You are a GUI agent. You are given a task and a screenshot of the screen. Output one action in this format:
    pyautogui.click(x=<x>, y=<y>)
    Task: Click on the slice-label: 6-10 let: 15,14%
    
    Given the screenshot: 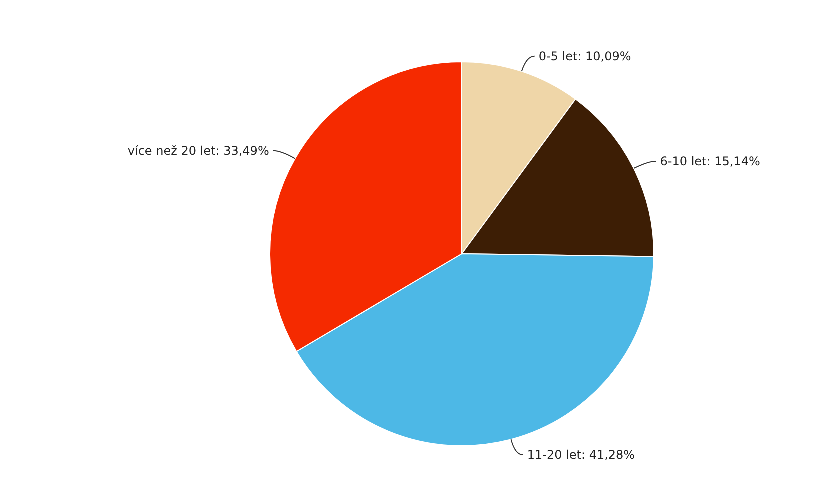 What is the action you would take?
    pyautogui.click(x=710, y=161)
    